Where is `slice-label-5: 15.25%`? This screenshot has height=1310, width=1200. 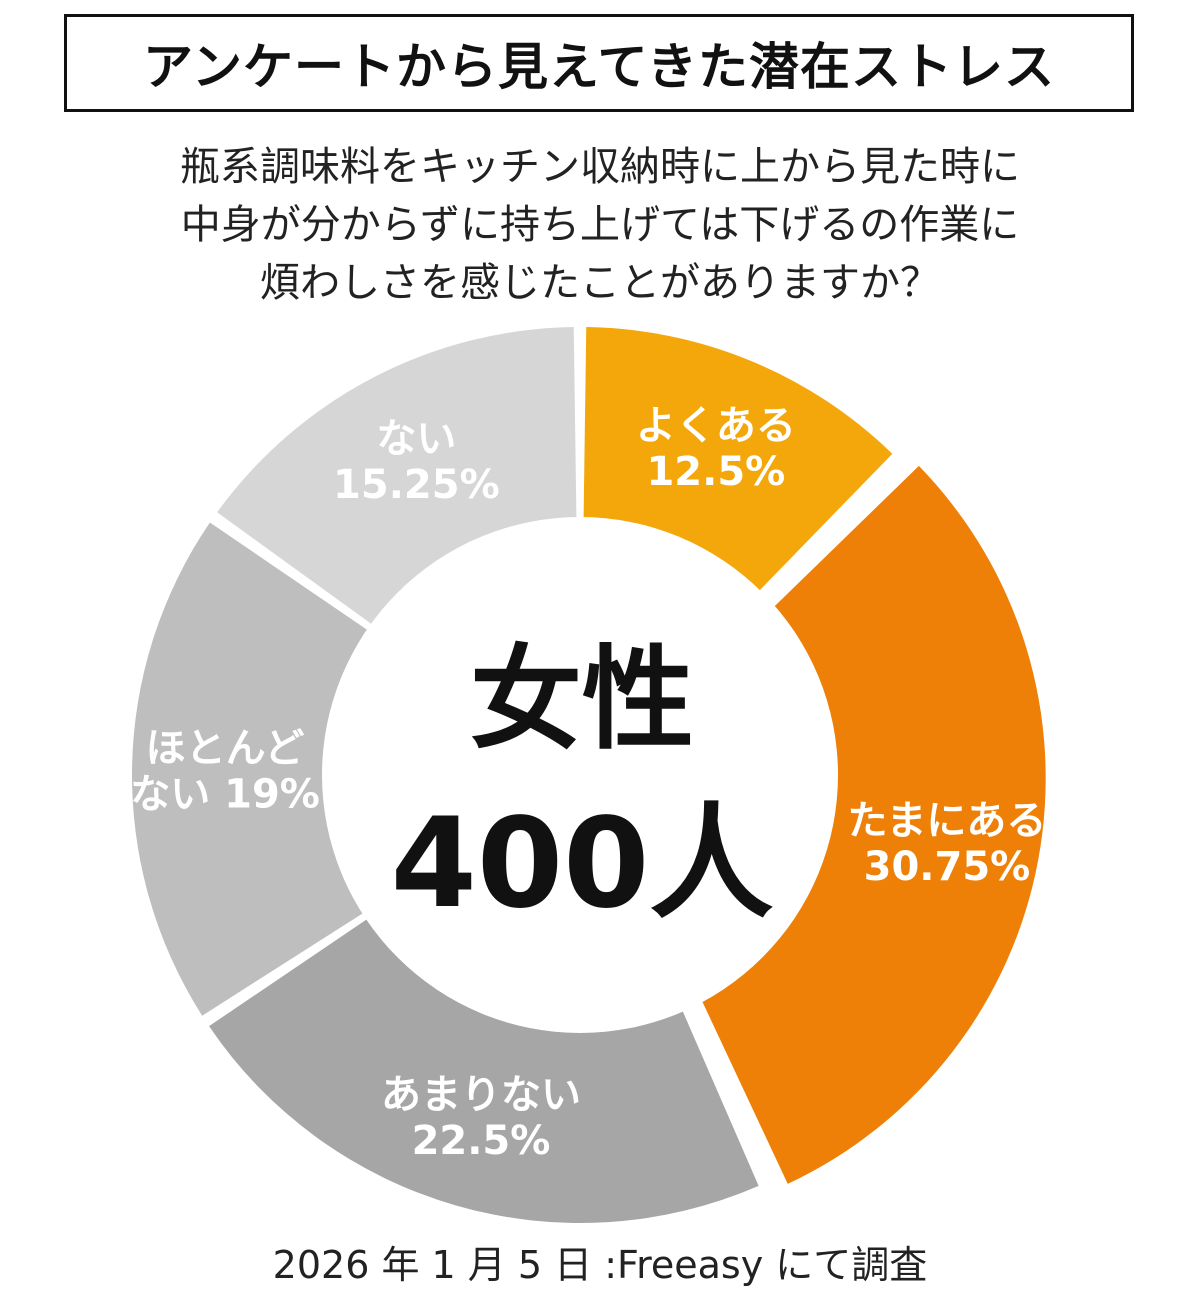
slice-label-5: 15.25% is located at coordinates (416, 485).